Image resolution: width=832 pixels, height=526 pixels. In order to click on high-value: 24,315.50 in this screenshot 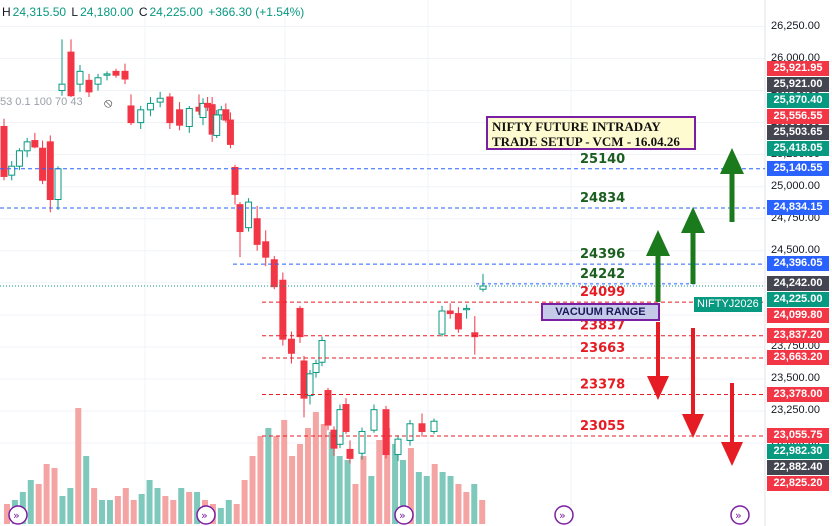, I will do `click(39, 12)`.